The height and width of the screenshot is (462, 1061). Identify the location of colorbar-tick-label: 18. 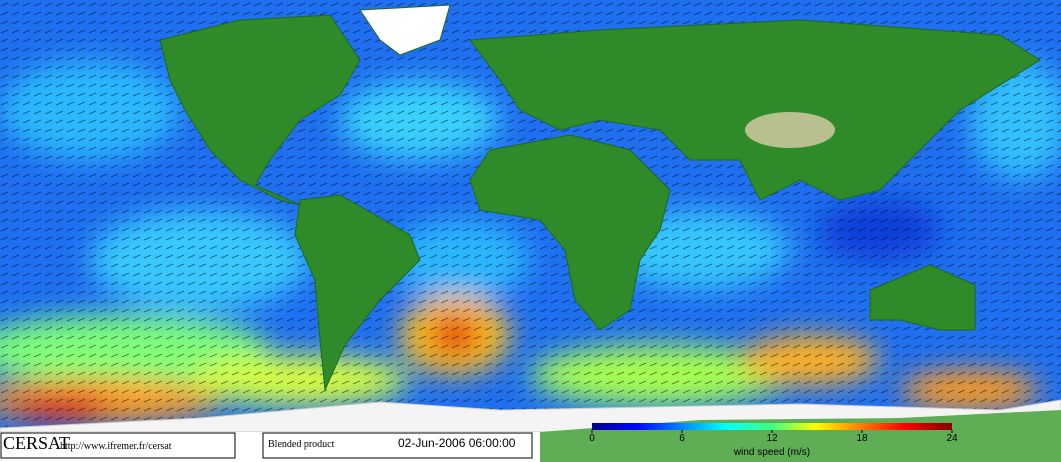
(862, 438).